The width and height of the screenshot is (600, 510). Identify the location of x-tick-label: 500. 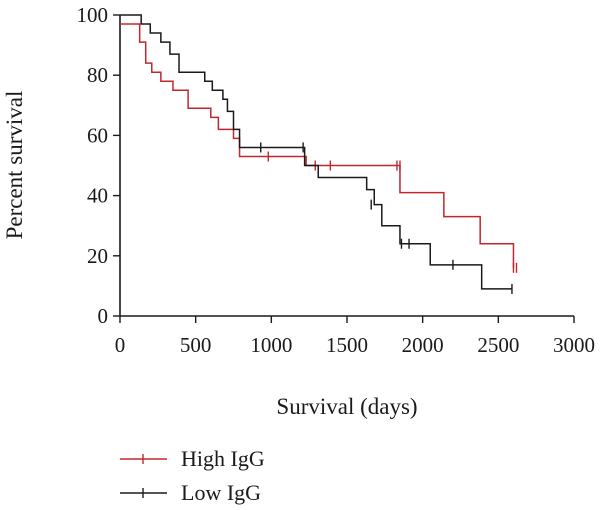
(196, 345).